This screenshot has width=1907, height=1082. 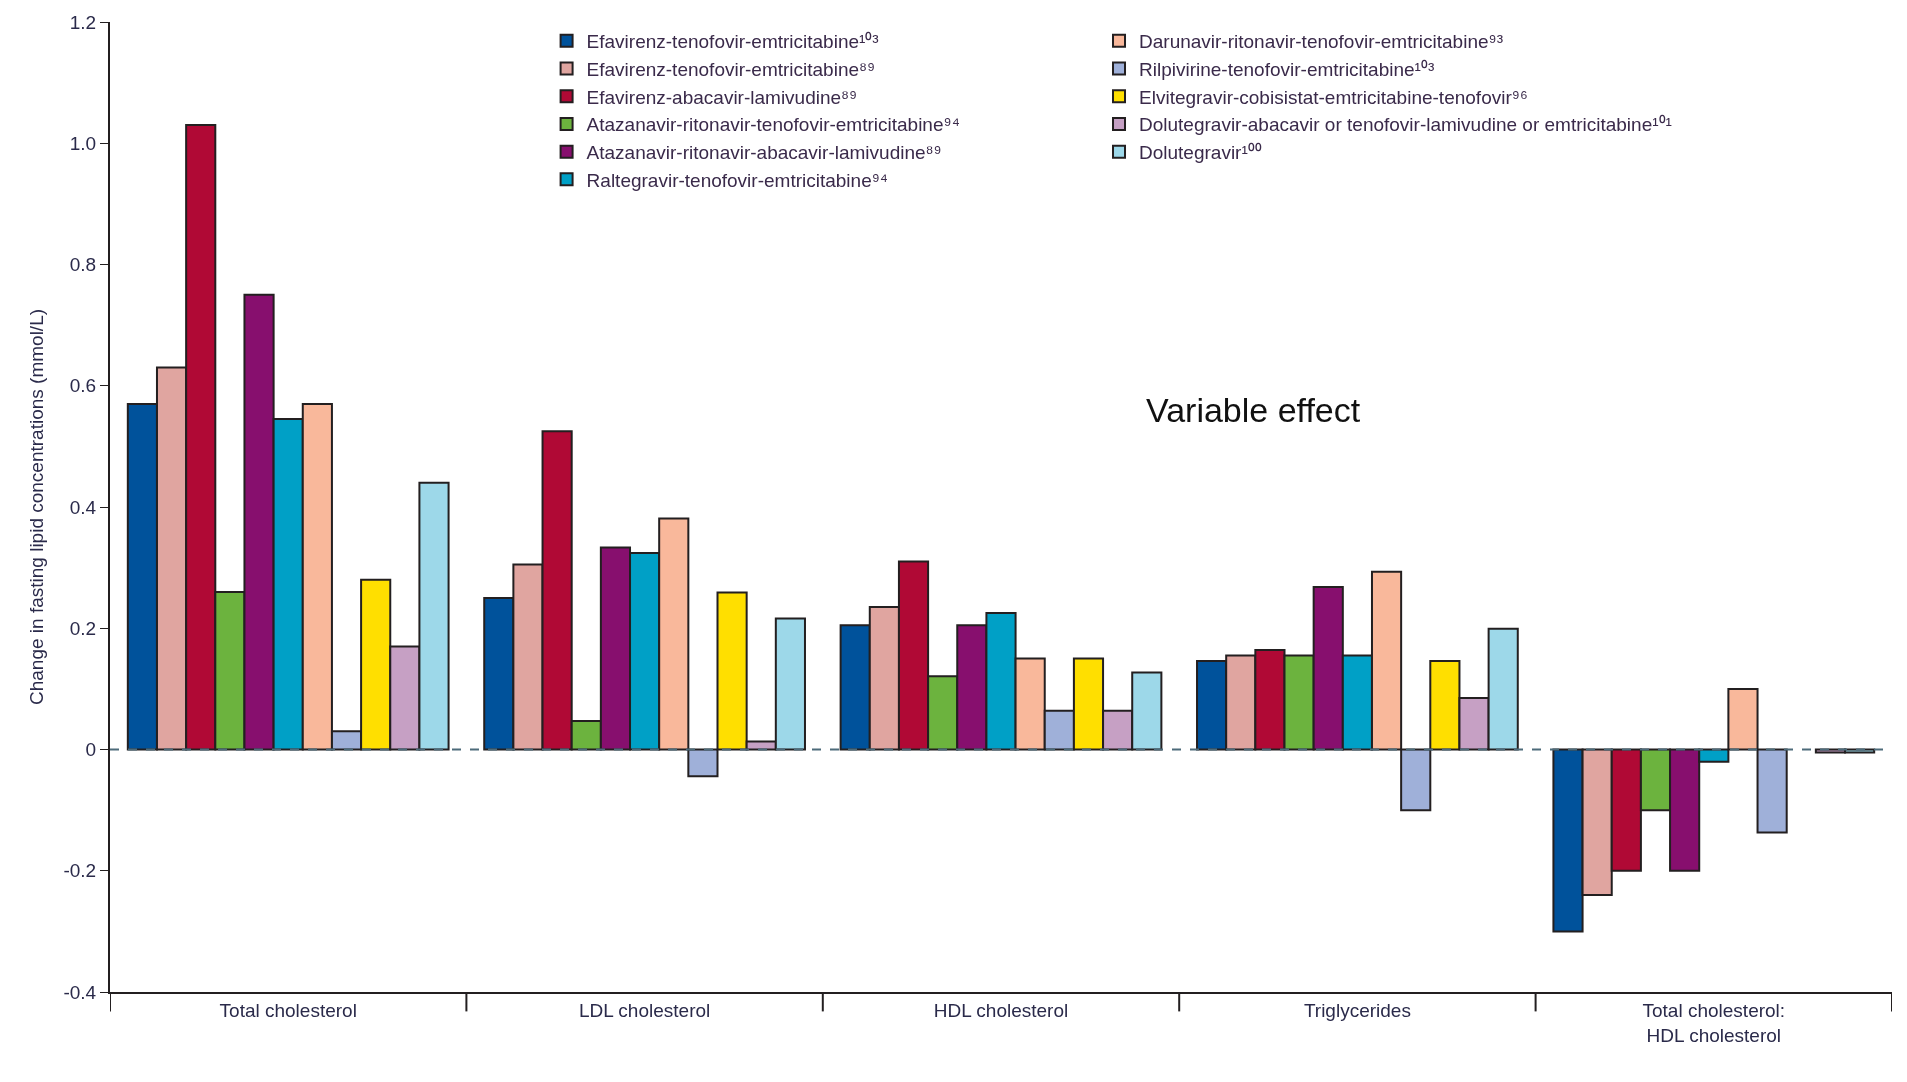 I want to click on y-tick-label: 1.0, so click(x=83, y=143).